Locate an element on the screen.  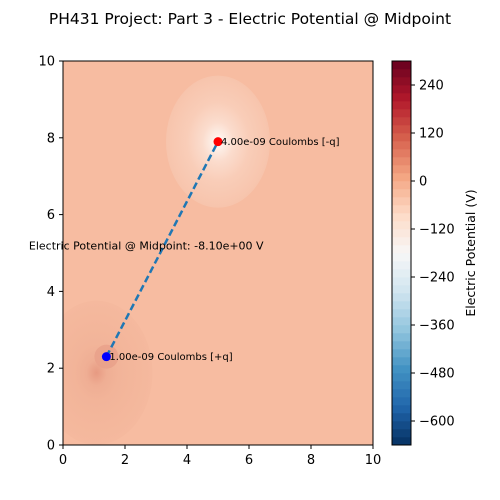
positive-charge-point is located at coordinates (106, 357).